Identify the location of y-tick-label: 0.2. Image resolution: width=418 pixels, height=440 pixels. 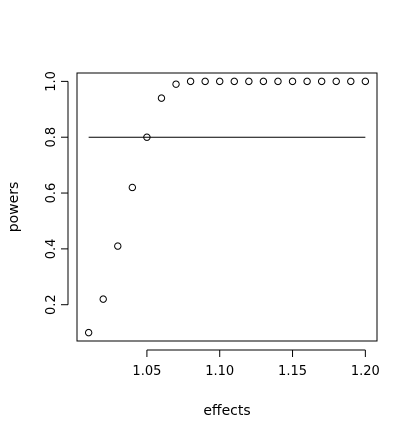
(51, 304).